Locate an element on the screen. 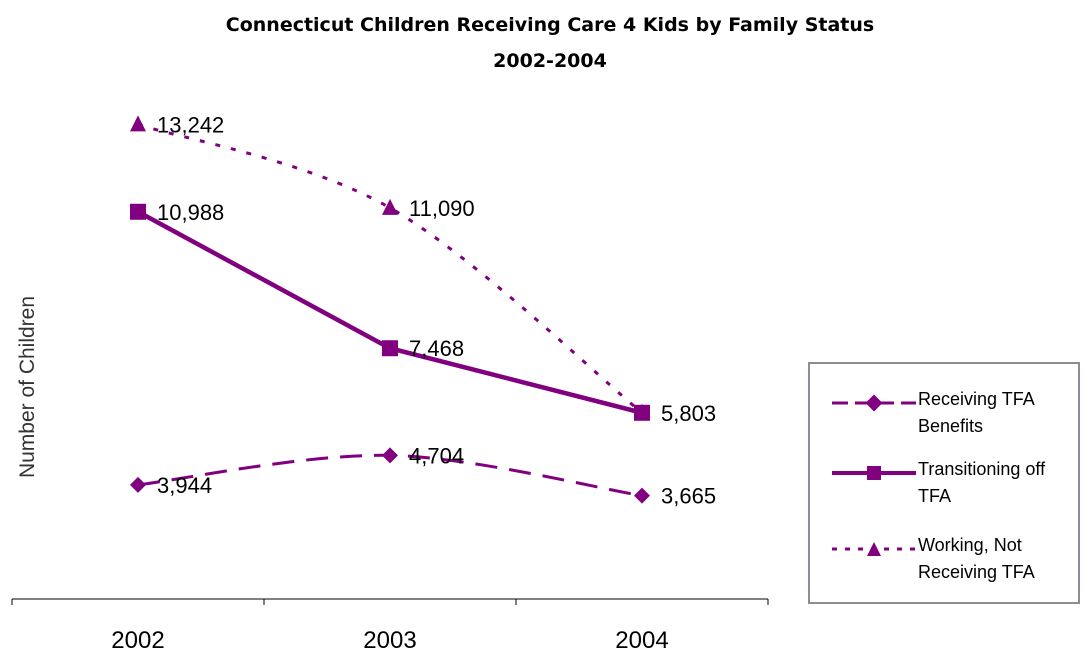  data-label: 13,242 is located at coordinates (190, 124).